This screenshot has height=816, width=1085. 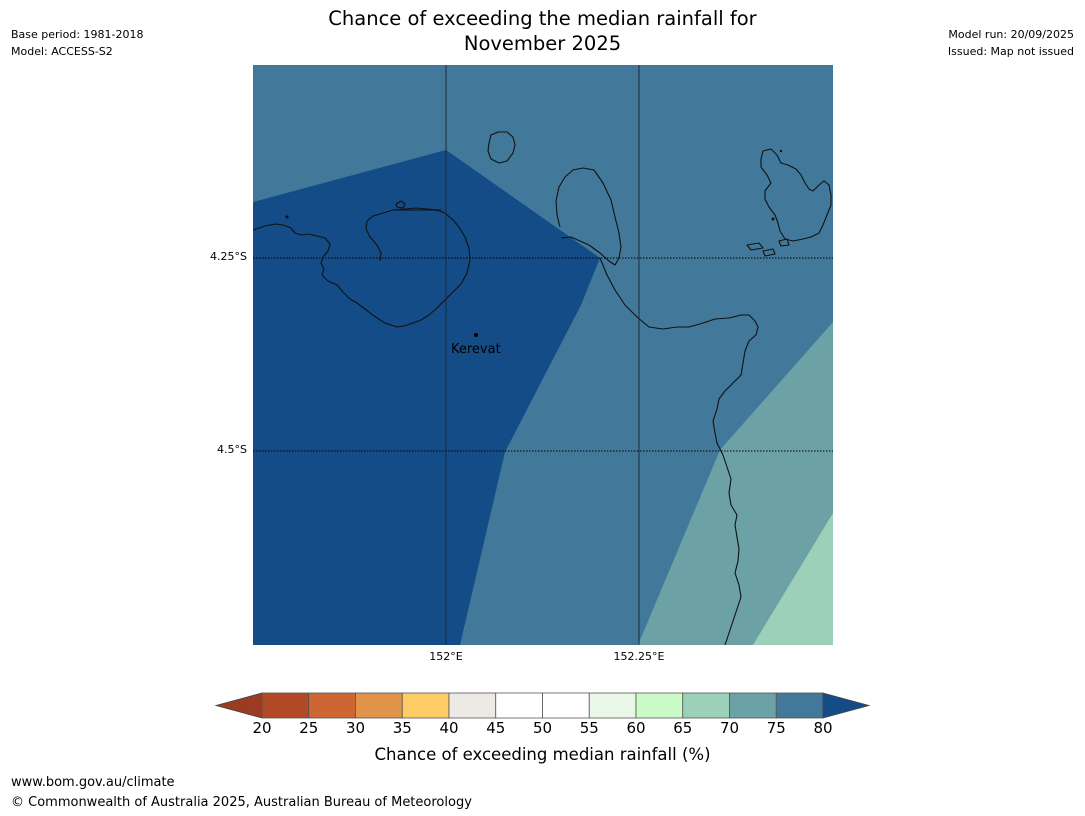 I want to click on coastline-north-island, so click(x=501, y=147).